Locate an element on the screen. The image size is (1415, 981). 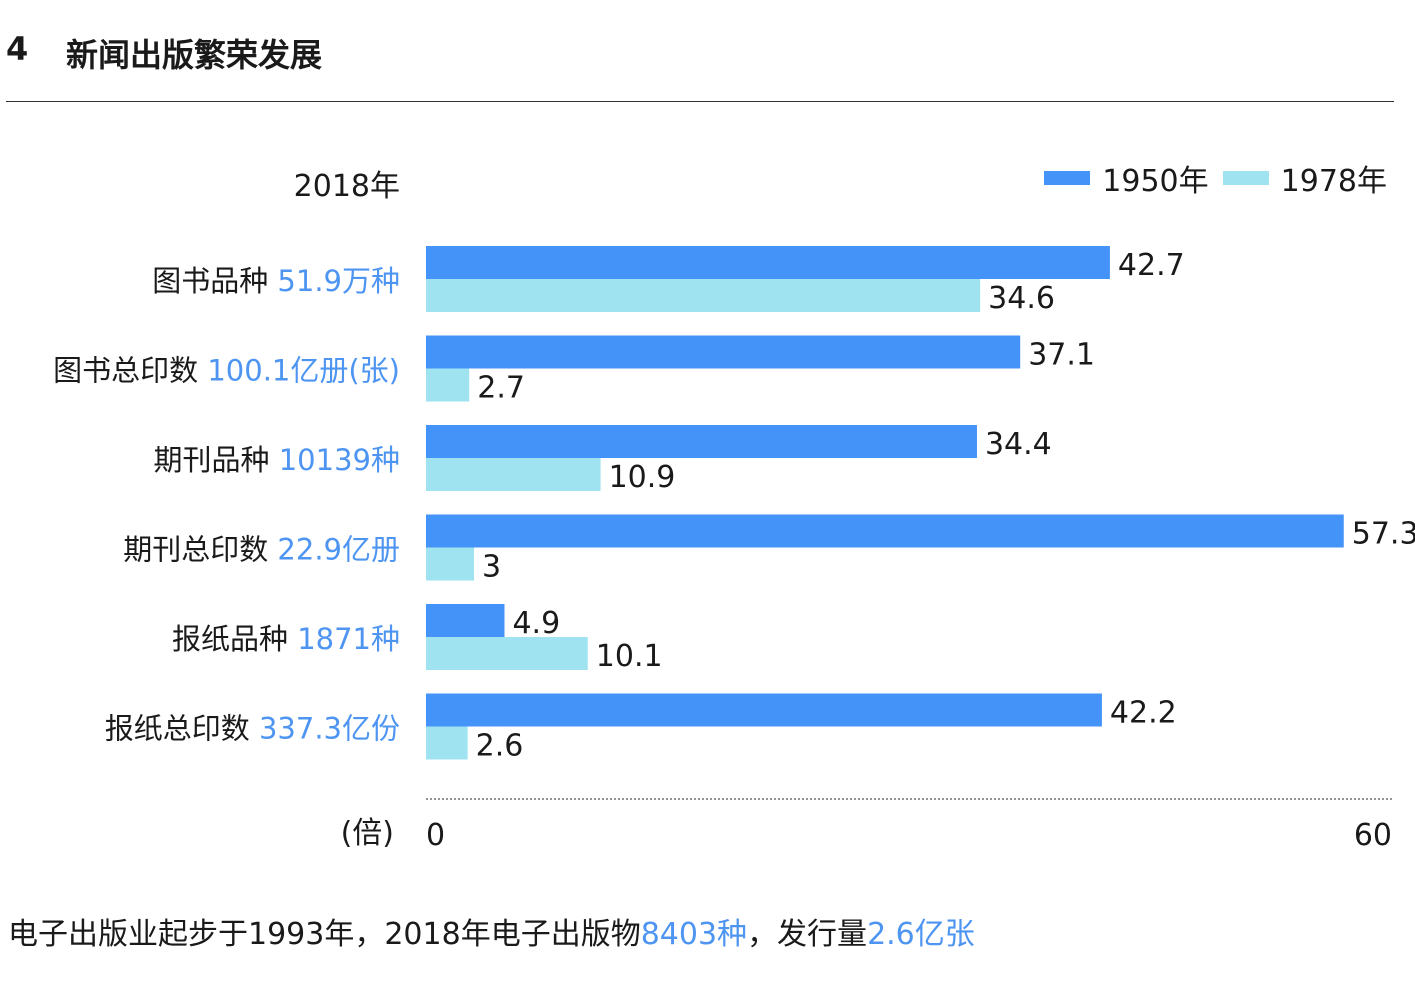
category-label: 报纸品种 1871种 is located at coordinates (286, 639).